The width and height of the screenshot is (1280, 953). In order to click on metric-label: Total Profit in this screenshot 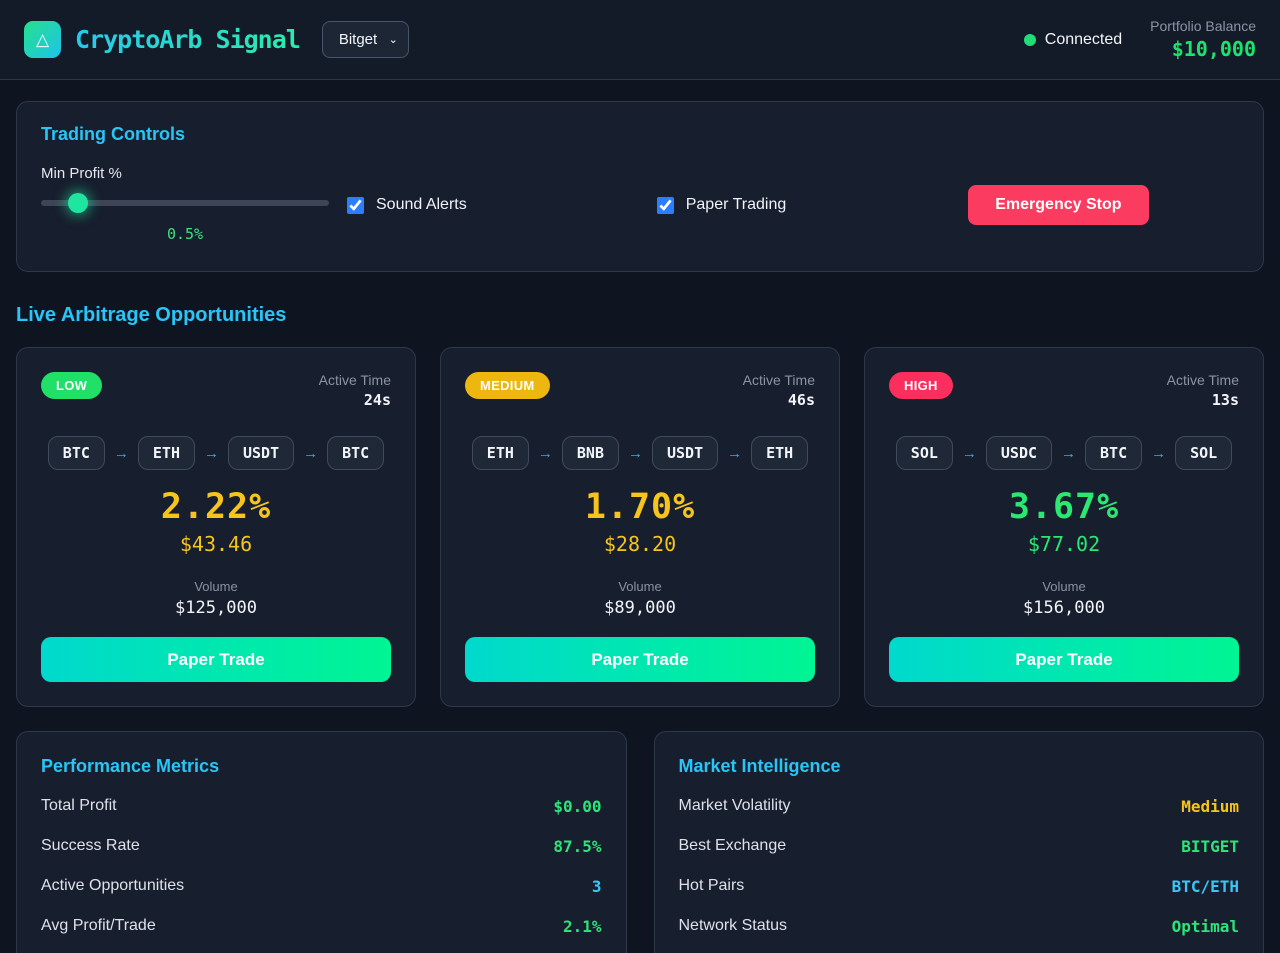, I will do `click(79, 805)`.